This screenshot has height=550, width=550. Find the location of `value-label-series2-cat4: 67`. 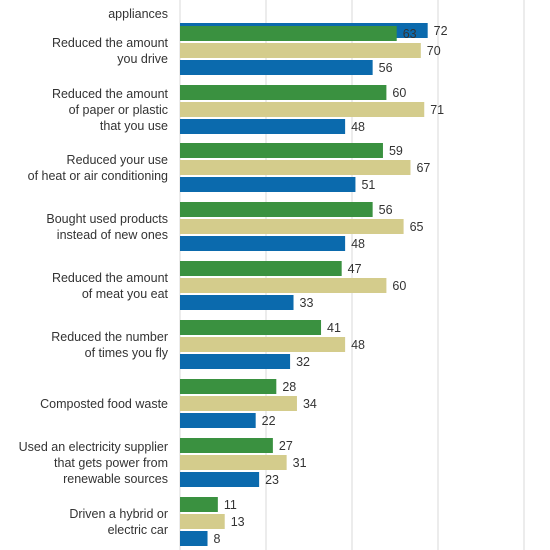

value-label-series2-cat4: 67 is located at coordinates (423, 168).